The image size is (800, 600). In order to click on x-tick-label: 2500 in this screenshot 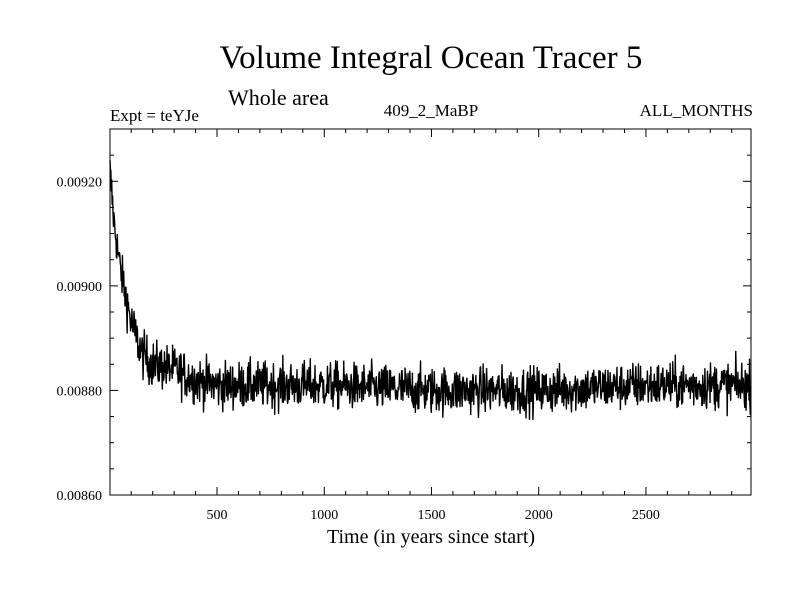, I will do `click(646, 515)`.